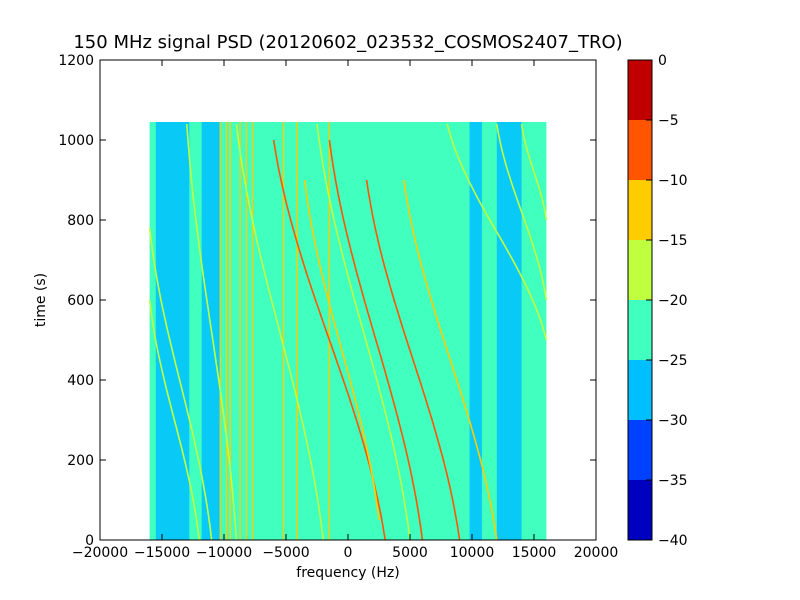  What do you see at coordinates (662, 61) in the screenshot?
I see `colorbar-tick-label: 0` at bounding box center [662, 61].